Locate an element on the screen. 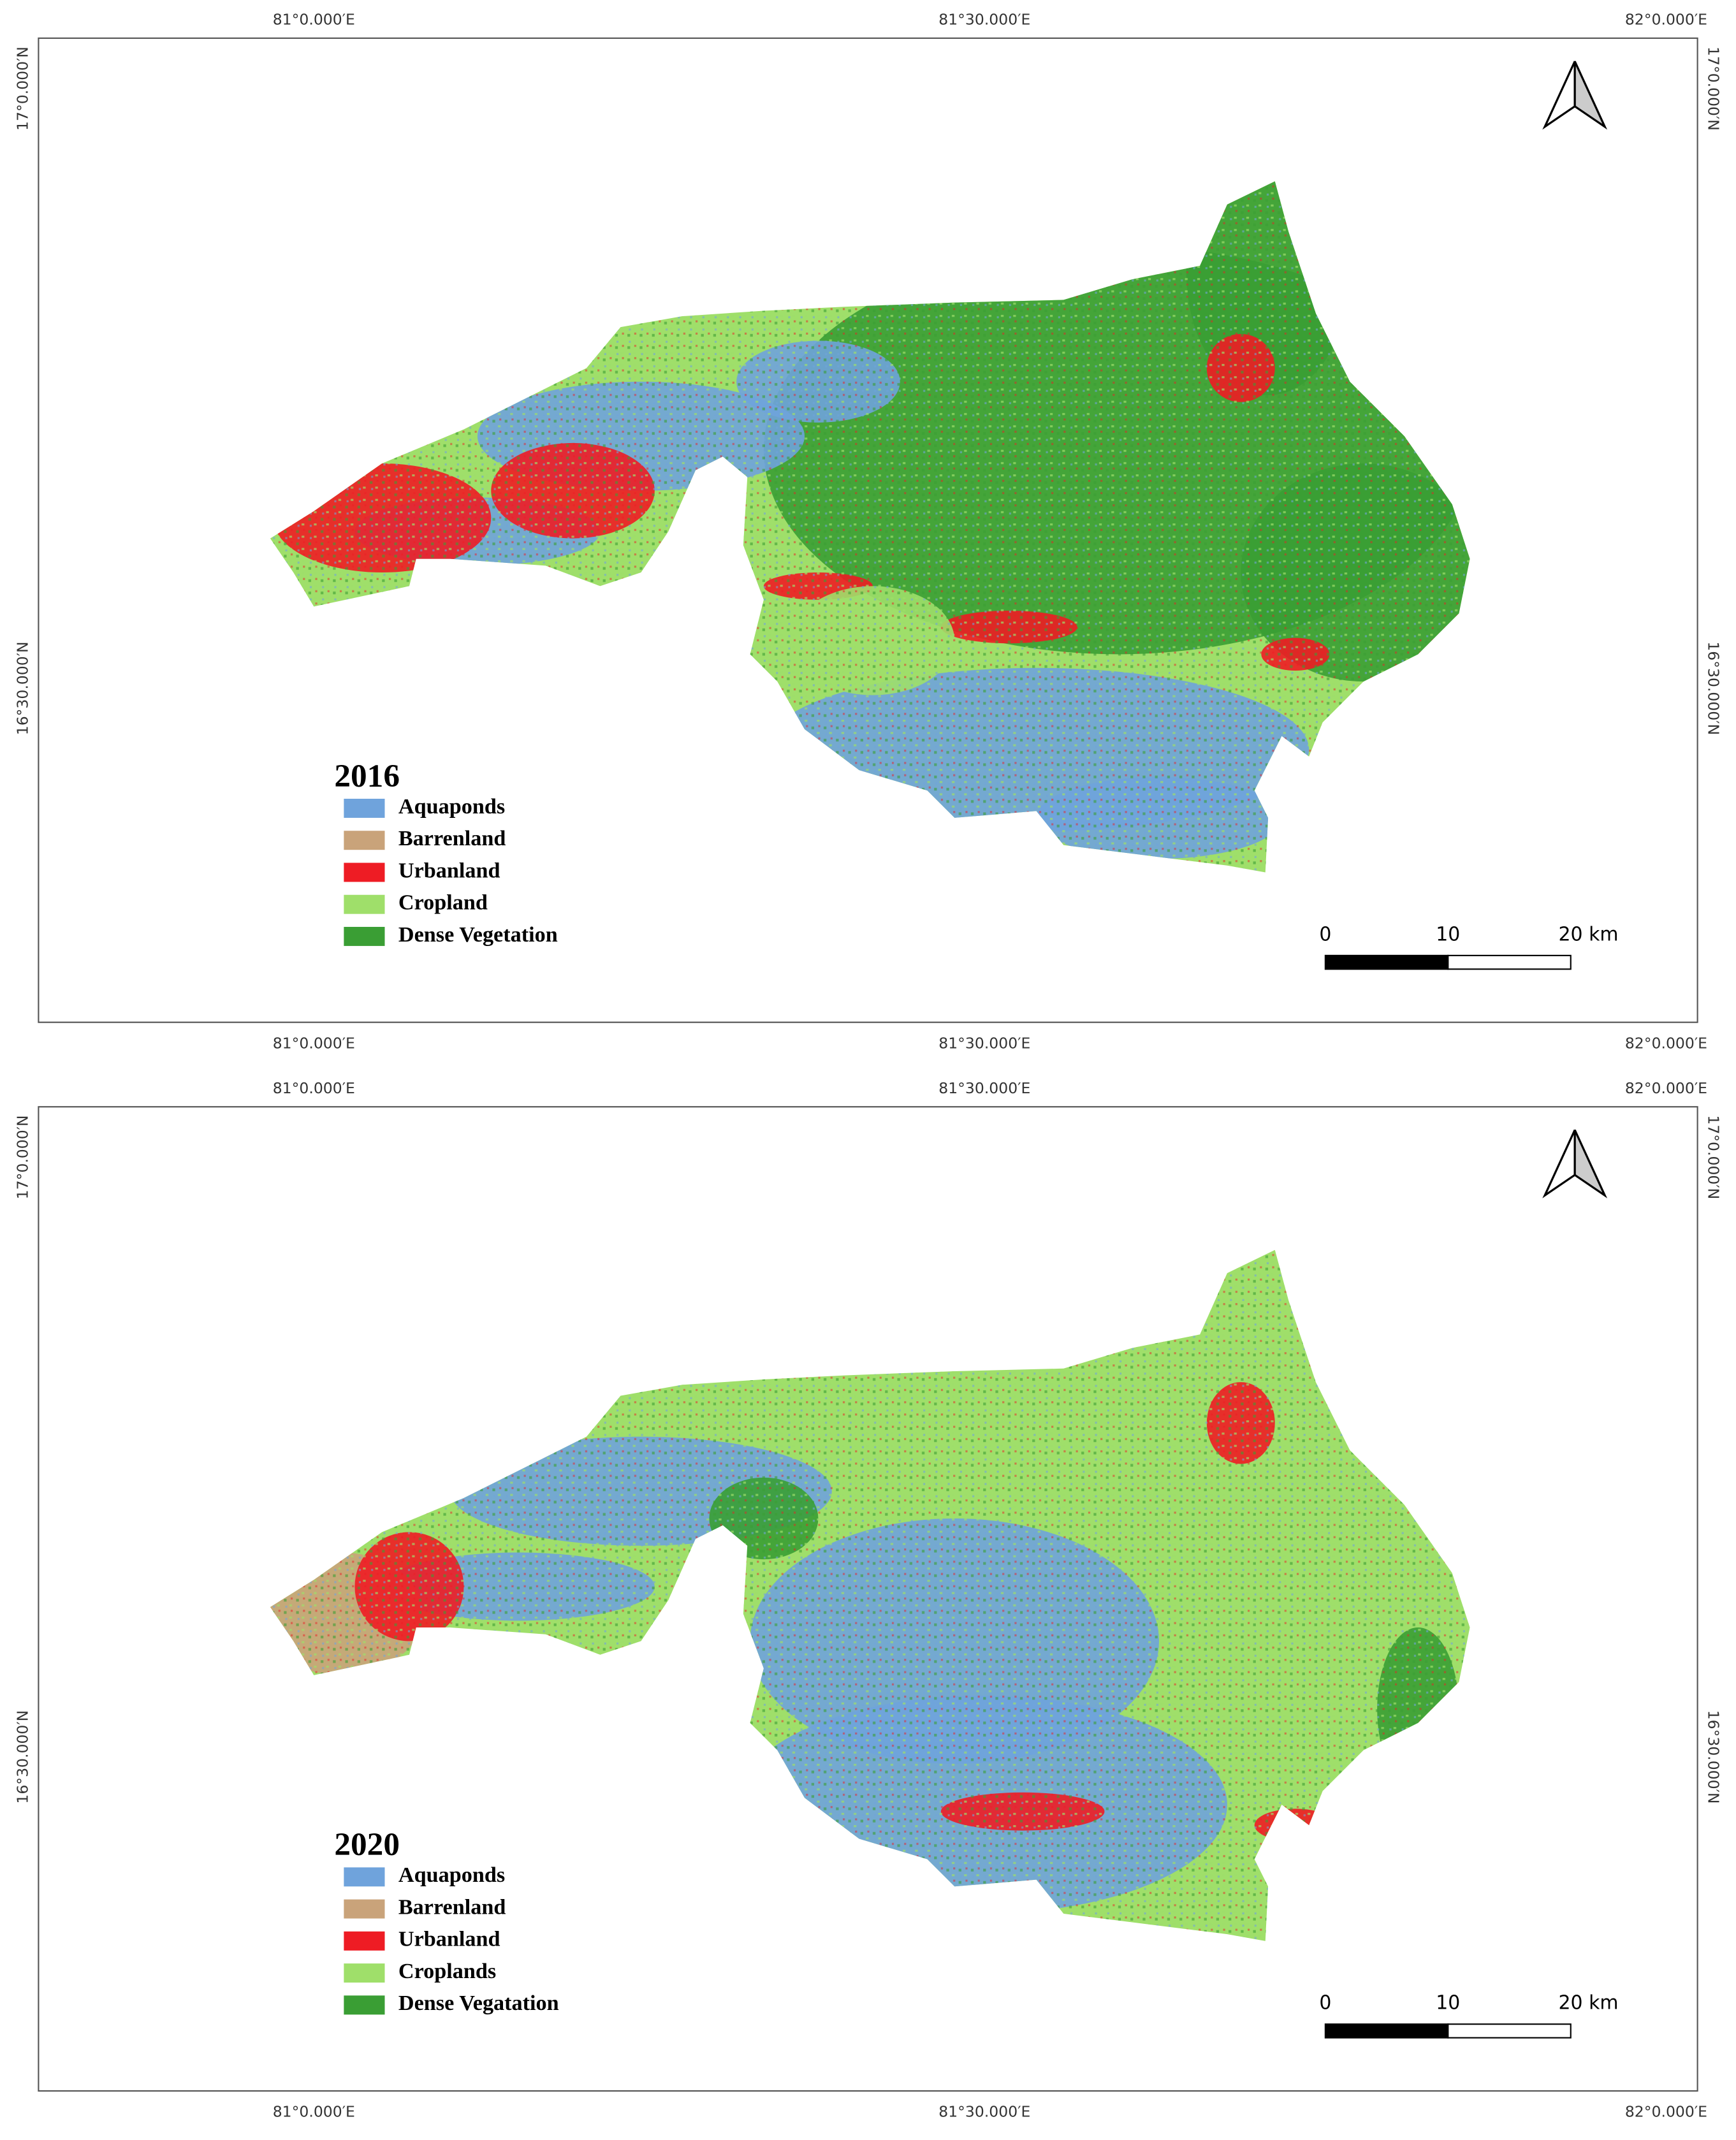 The height and width of the screenshot is (2140, 1736). legend-label: Cropland is located at coordinates (443, 903).